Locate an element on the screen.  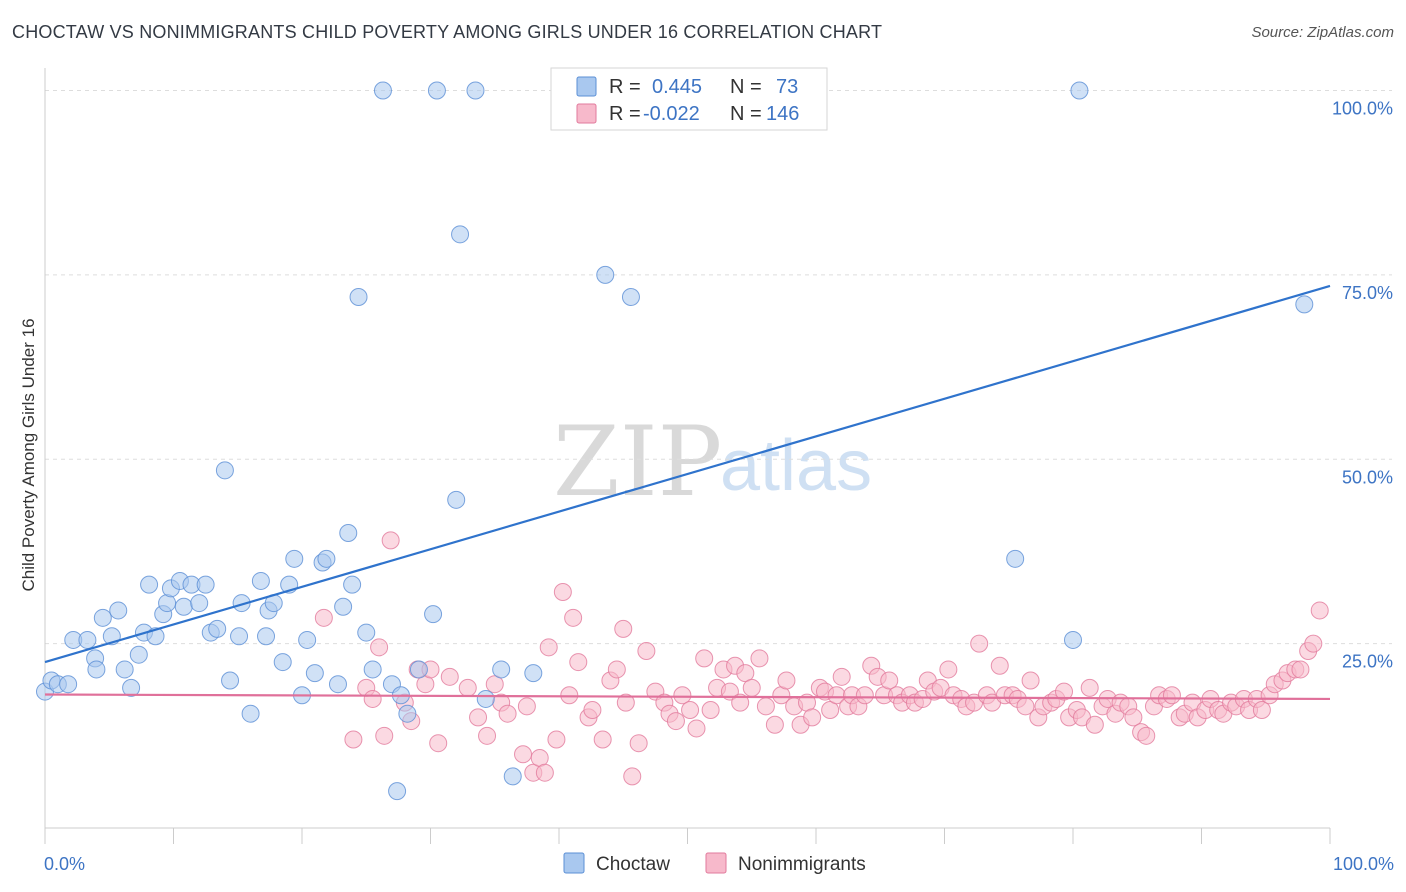
legend-choctaw-swatch is located at coordinates (586, 86).